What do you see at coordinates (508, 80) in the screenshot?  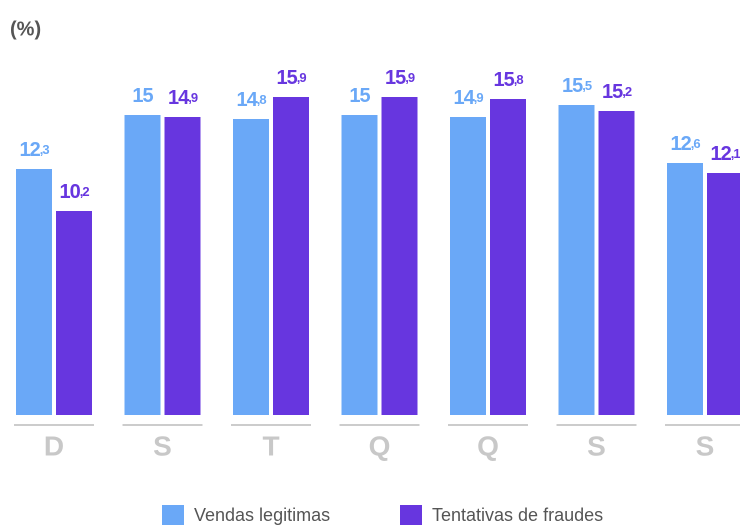 I see `value-label: 15,8` at bounding box center [508, 80].